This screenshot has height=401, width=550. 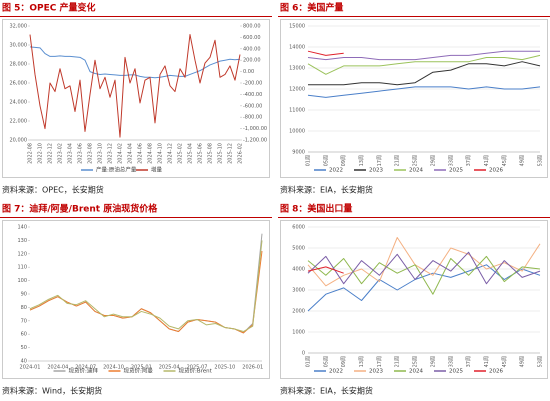 What do you see at coordinates (53, 190) in the screenshot?
I see `source-note: 资料来源：OPEC，长安期货` at bounding box center [53, 190].